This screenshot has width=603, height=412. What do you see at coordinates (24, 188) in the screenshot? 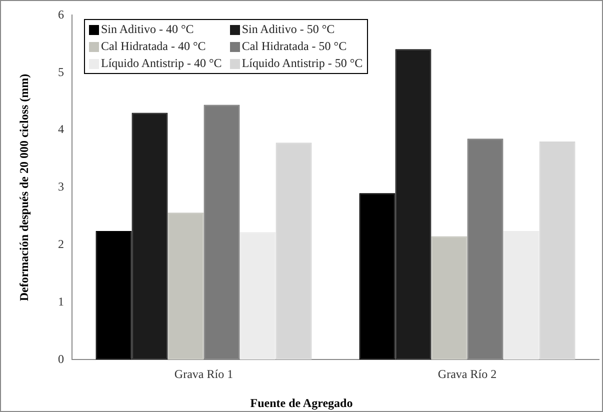
I see `y-axis-title: Deformación después de 20 000 cicloss (mm)` at bounding box center [24, 188].